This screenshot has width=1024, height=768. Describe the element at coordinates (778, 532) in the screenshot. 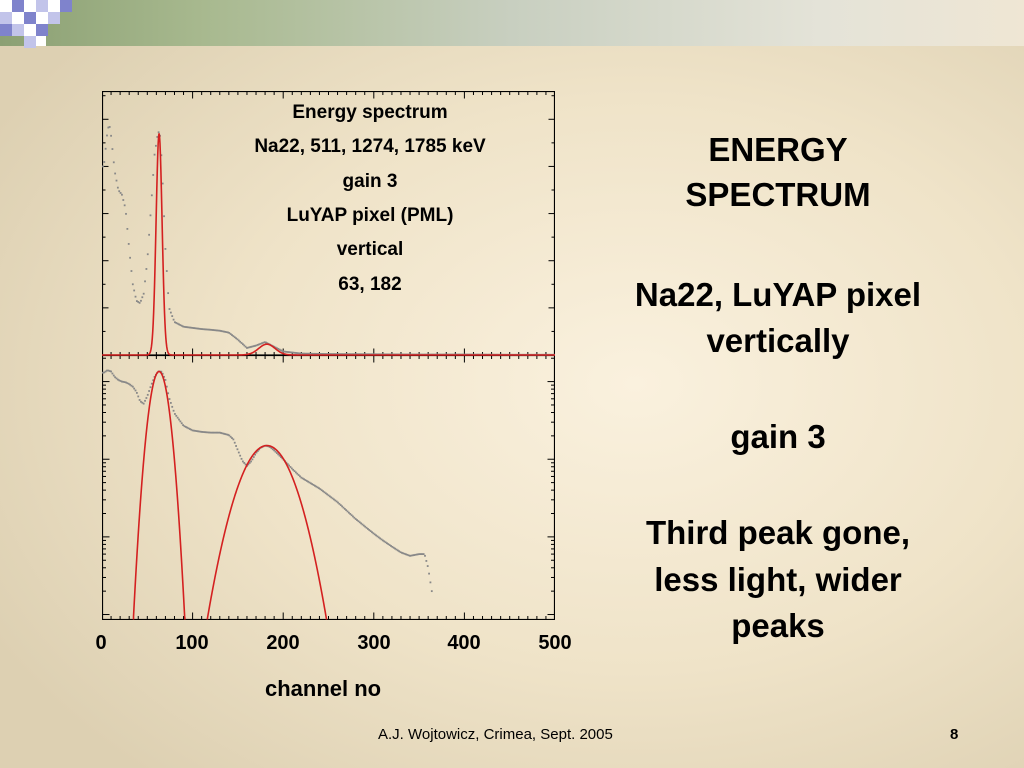

I see `slide-note-line-1: Third peak gone,` at that location.